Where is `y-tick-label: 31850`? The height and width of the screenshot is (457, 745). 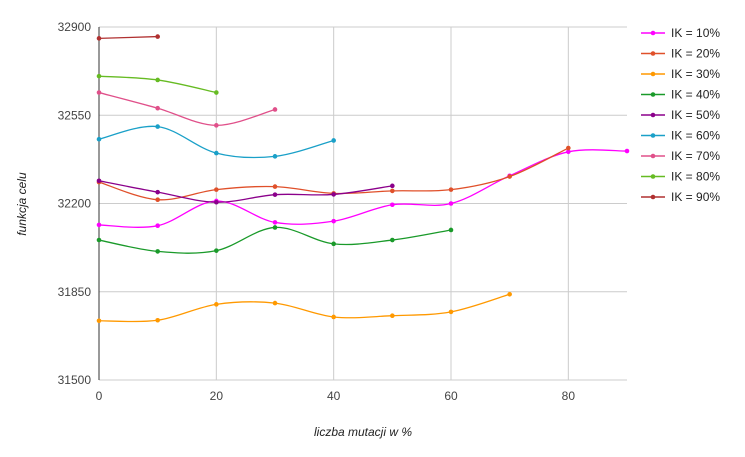 y-tick-label: 31850 is located at coordinates (75, 292).